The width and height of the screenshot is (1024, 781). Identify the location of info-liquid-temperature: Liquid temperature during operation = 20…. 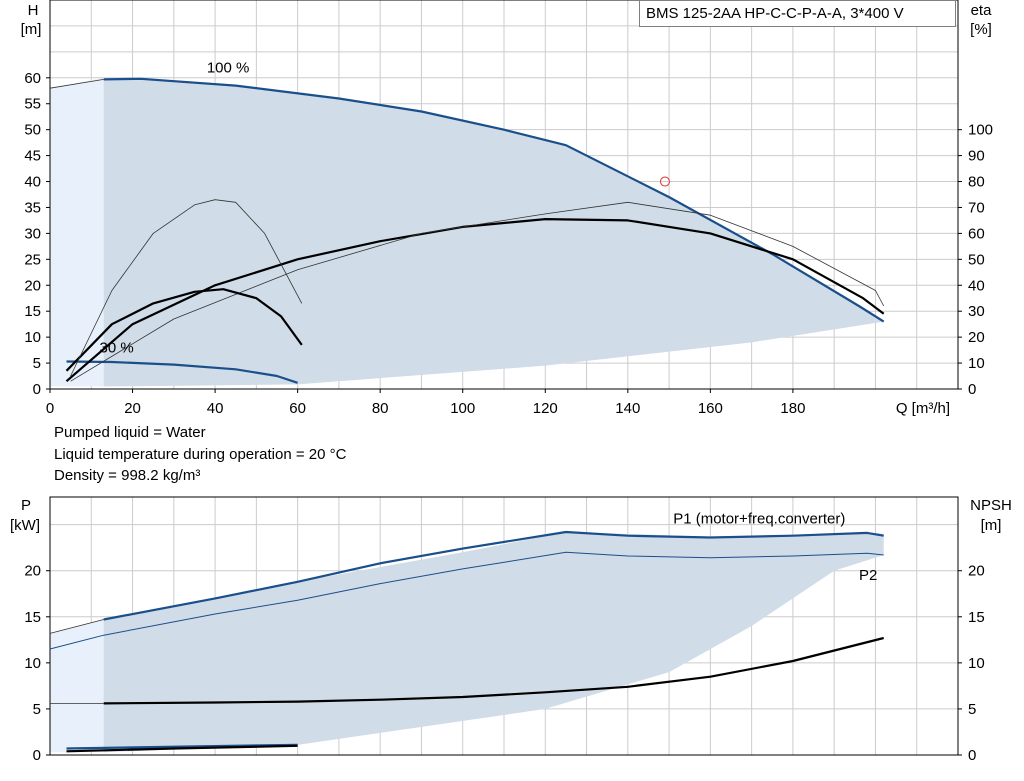
(200, 454).